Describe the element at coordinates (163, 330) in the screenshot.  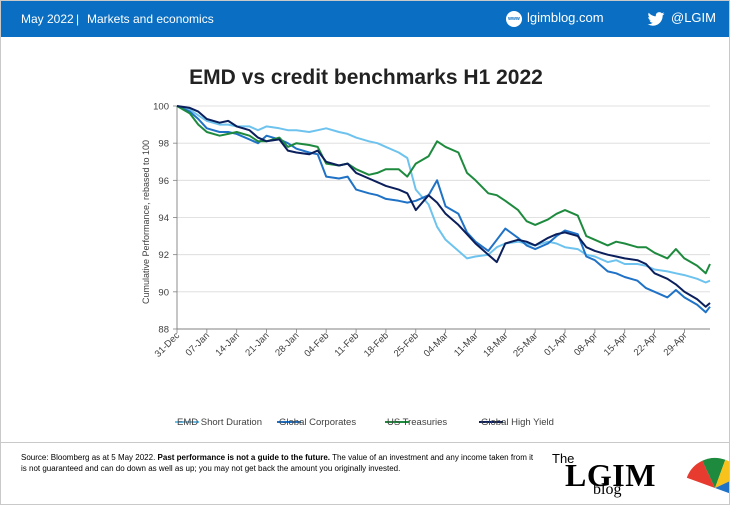
I see `y-tick-label: 88` at that location.